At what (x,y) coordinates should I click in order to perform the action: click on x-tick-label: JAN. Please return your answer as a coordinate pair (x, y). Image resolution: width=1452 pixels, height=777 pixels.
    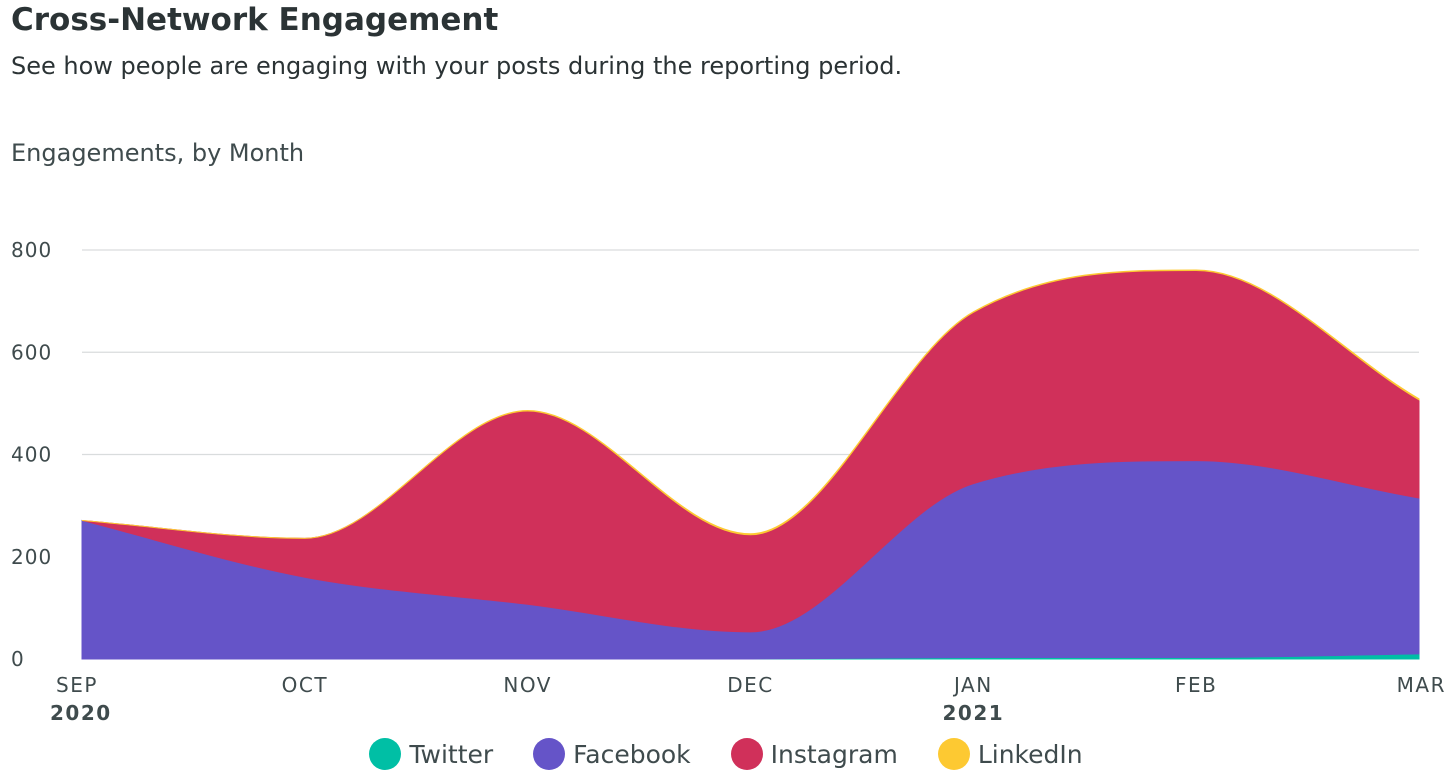
    Looking at the image, I should click on (972, 685).